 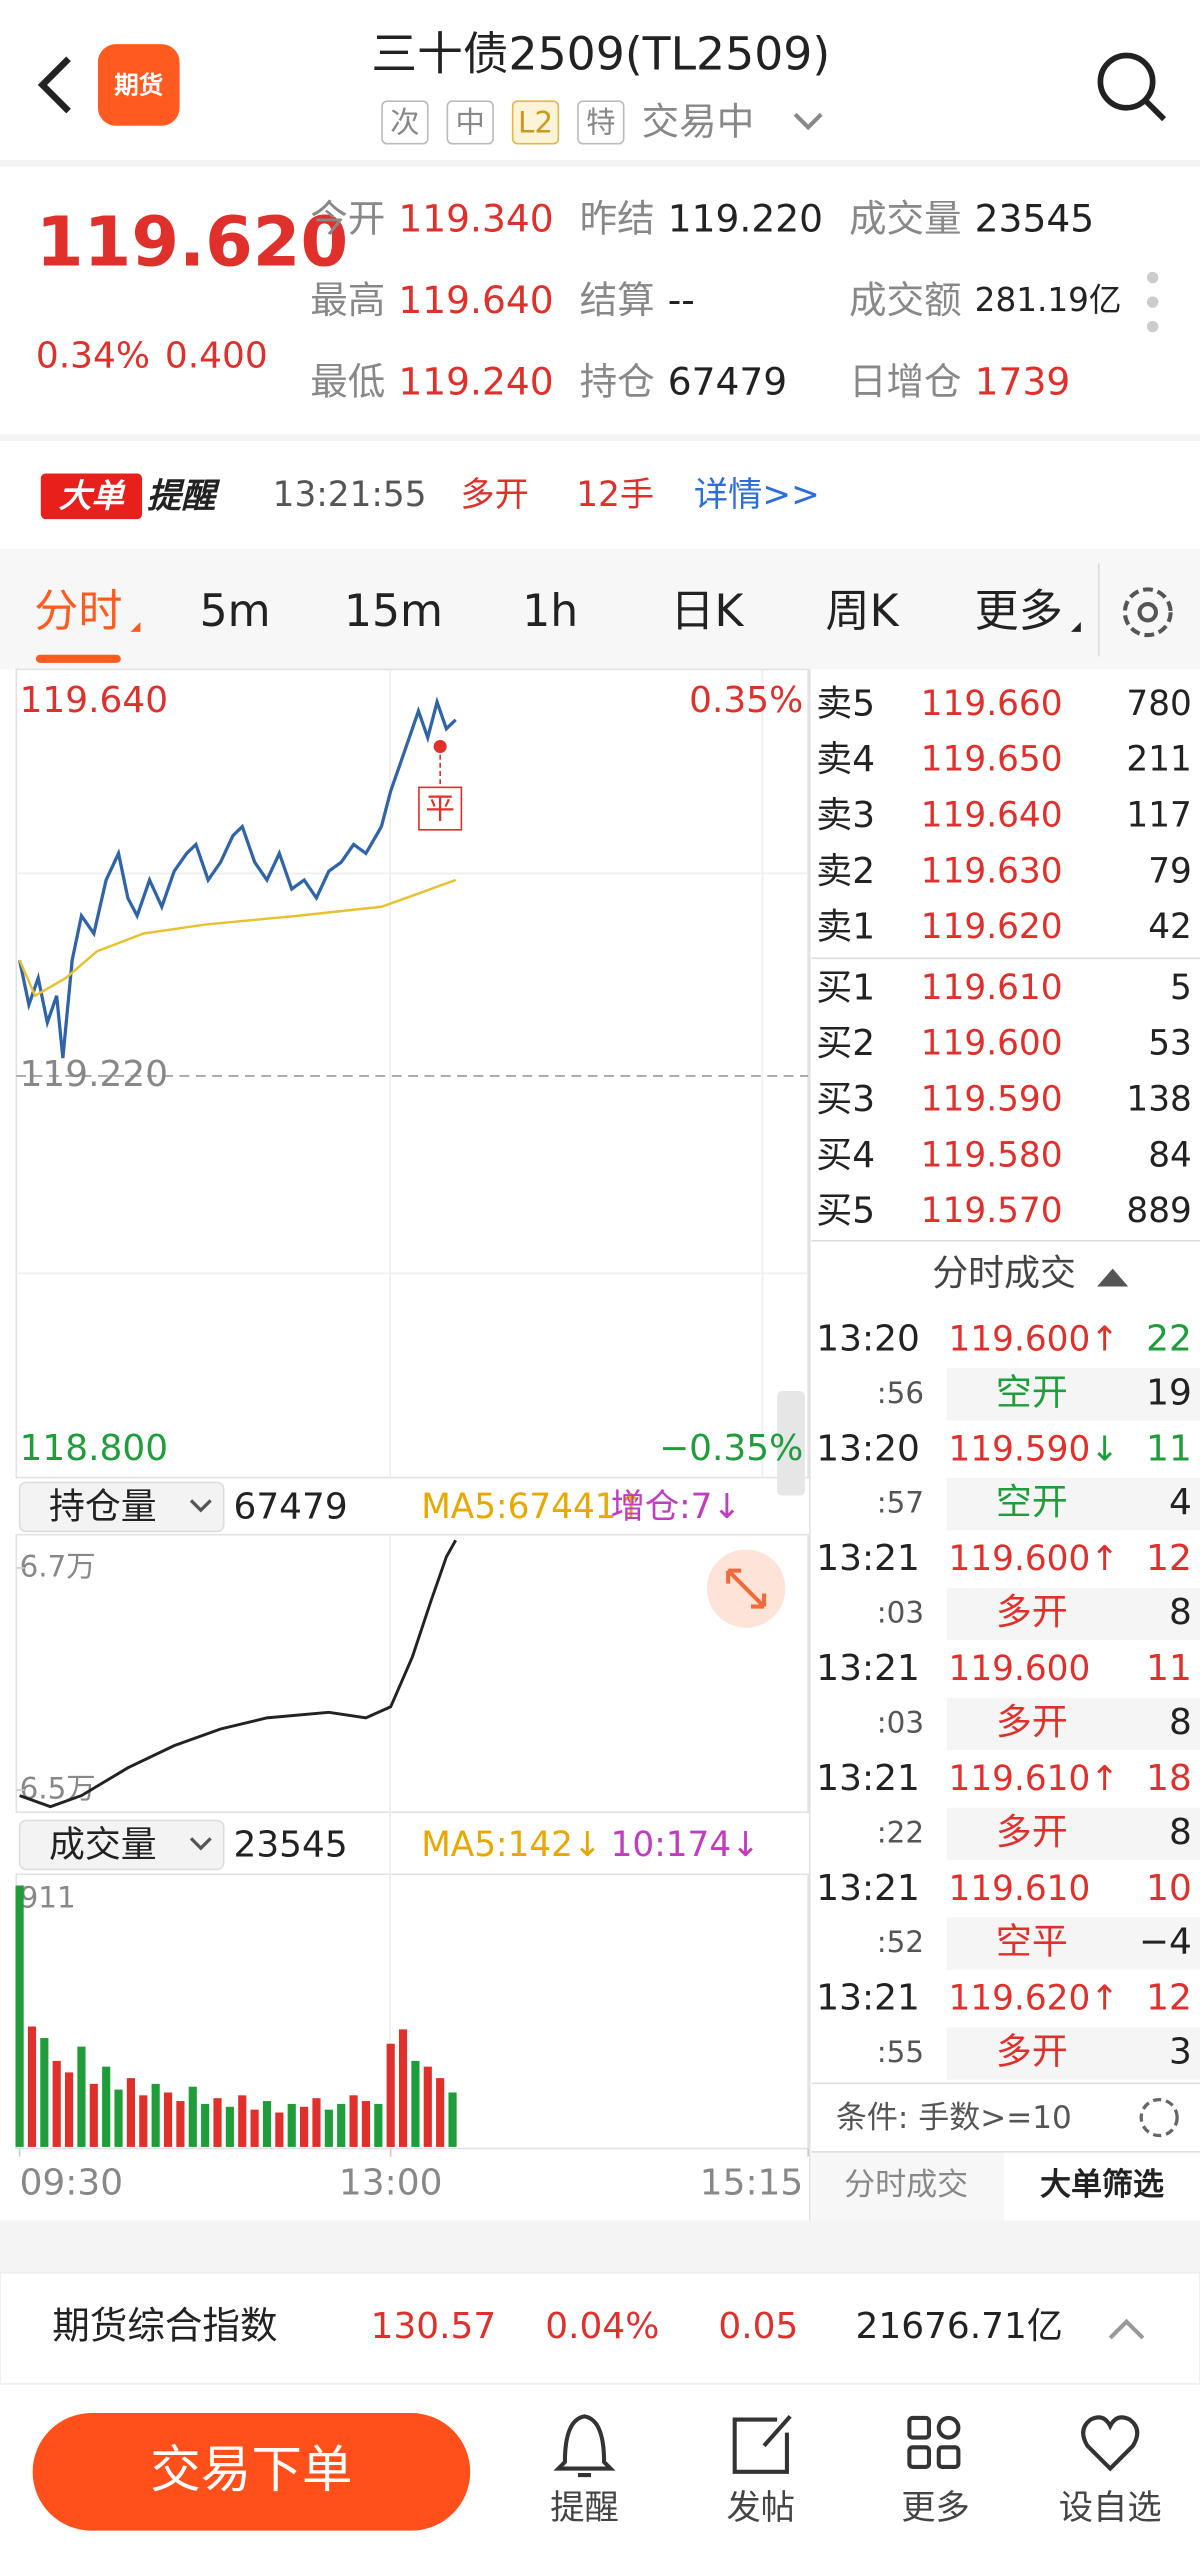 What do you see at coordinates (992, 815) in the screenshot?
I see `book-price: 119.640` at bounding box center [992, 815].